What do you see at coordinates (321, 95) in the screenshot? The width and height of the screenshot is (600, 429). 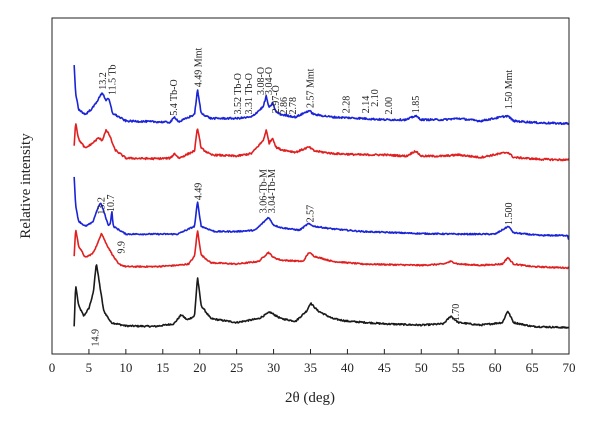 I see `series-5-line` at bounding box center [321, 95].